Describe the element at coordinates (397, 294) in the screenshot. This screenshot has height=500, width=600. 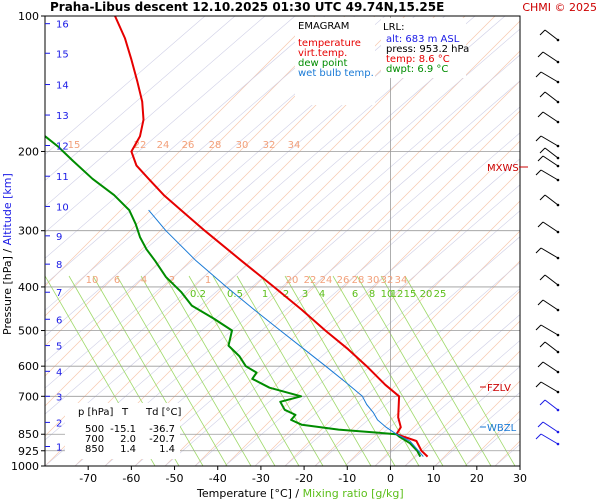
I see `mixing-ratio-label: 12` at that location.